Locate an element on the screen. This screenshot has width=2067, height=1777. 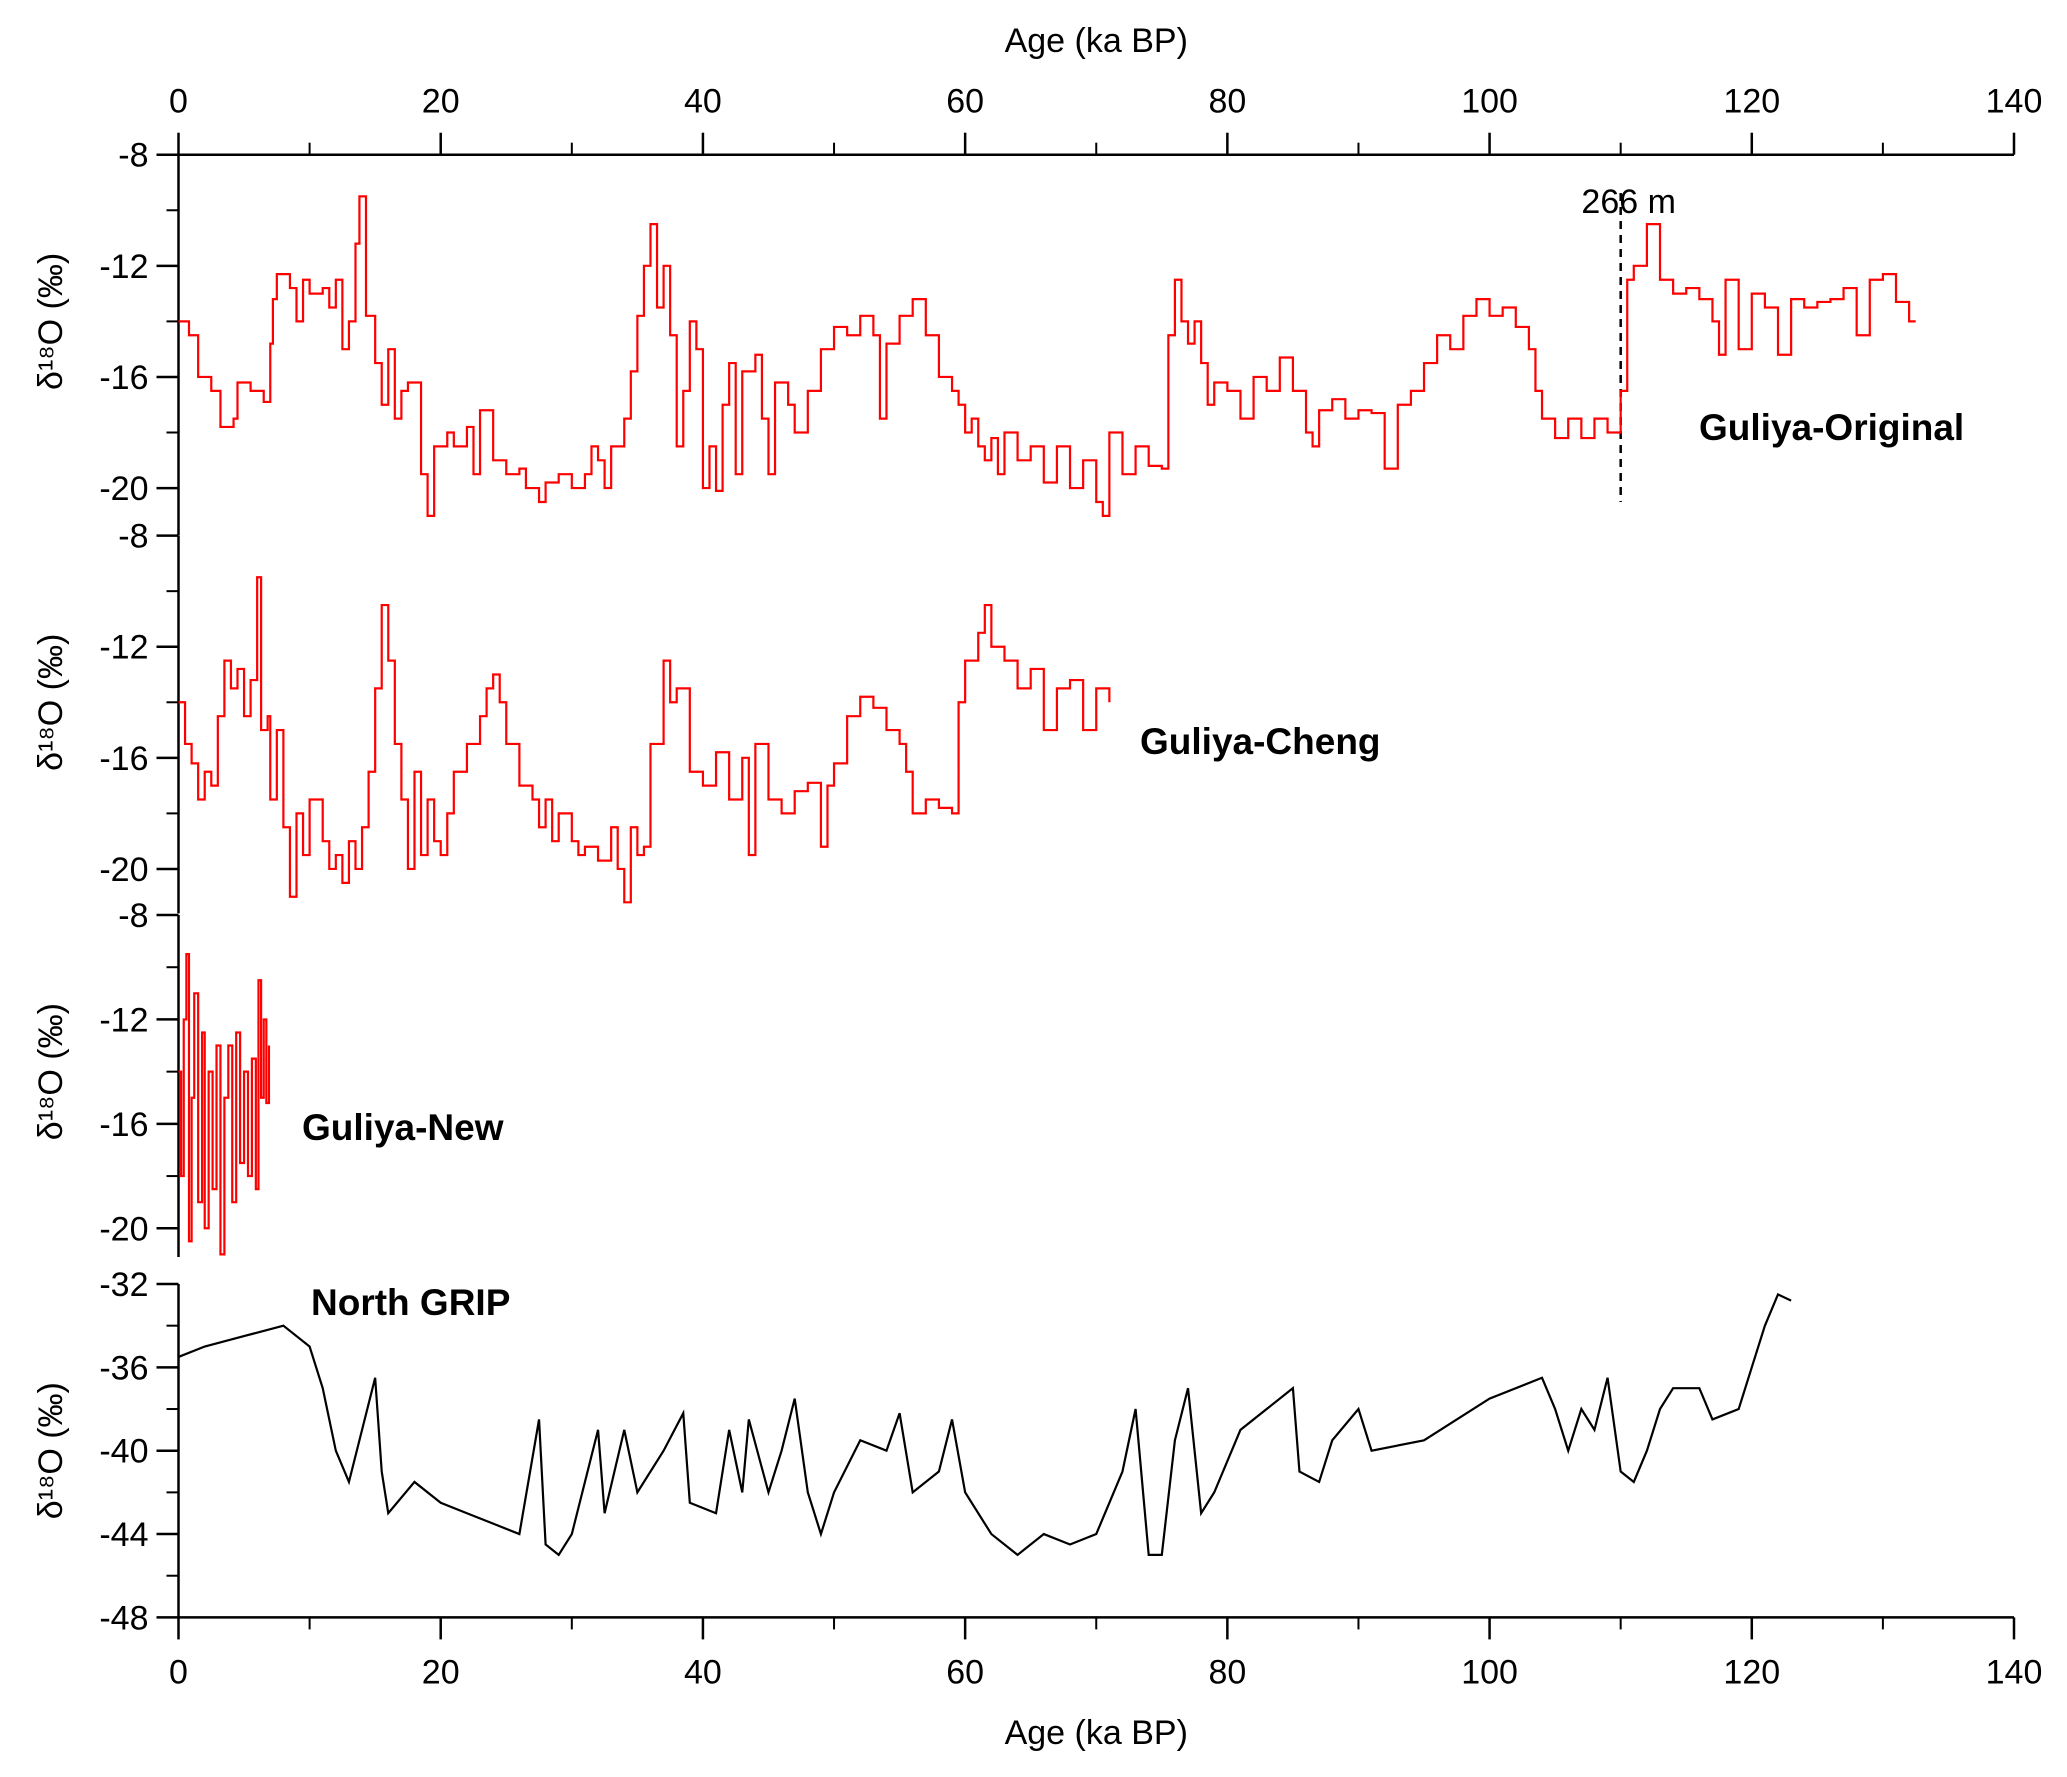
series-label: North GRIP is located at coordinates (410, 1302).